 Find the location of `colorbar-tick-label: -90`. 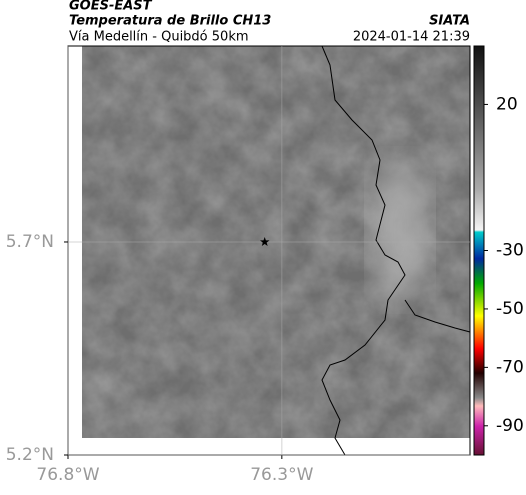

colorbar-tick-label: -90 is located at coordinates (510, 426).